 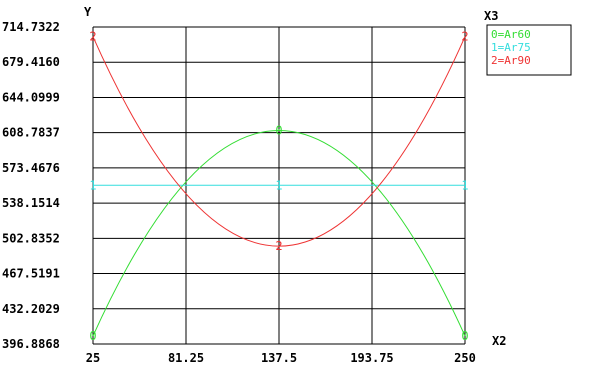 What do you see at coordinates (31, 344) in the screenshot?
I see `y-tick-label: 396.8868` at bounding box center [31, 344].